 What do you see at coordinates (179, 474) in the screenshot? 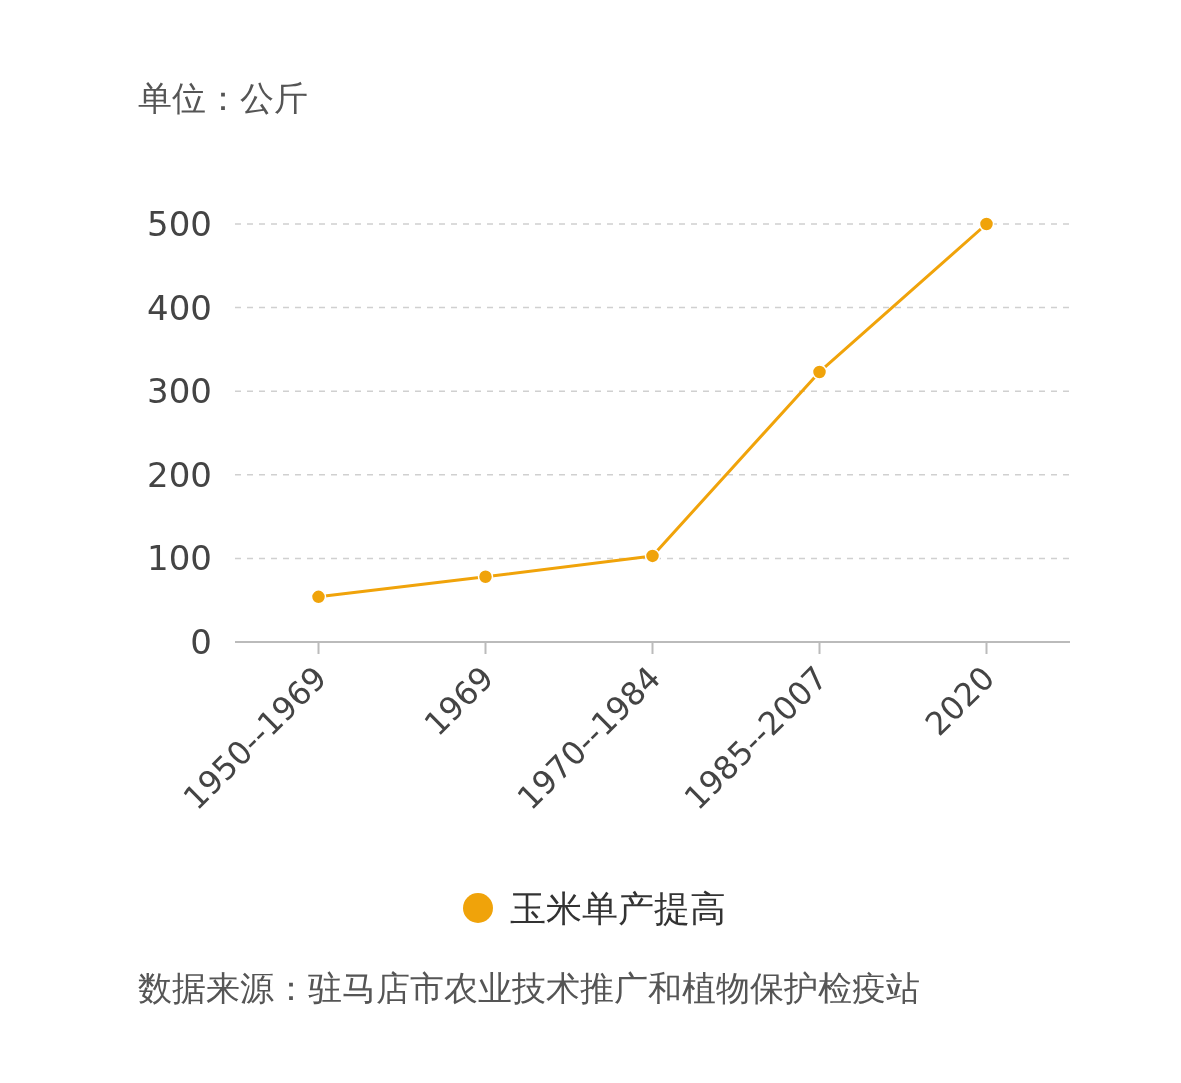
I see `y-tick-label: 200` at bounding box center [179, 474].